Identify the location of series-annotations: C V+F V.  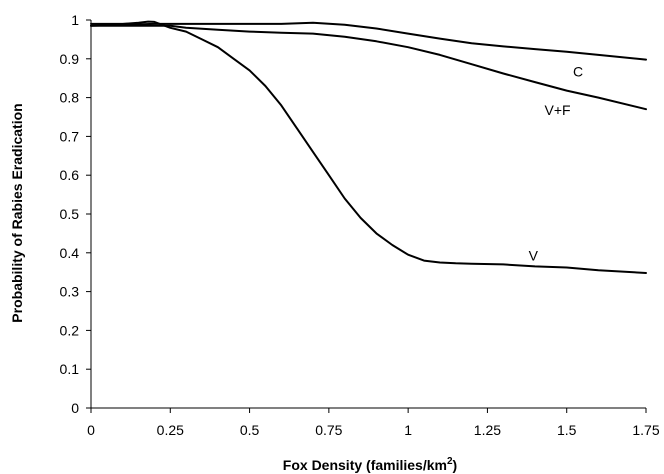
(556, 163).